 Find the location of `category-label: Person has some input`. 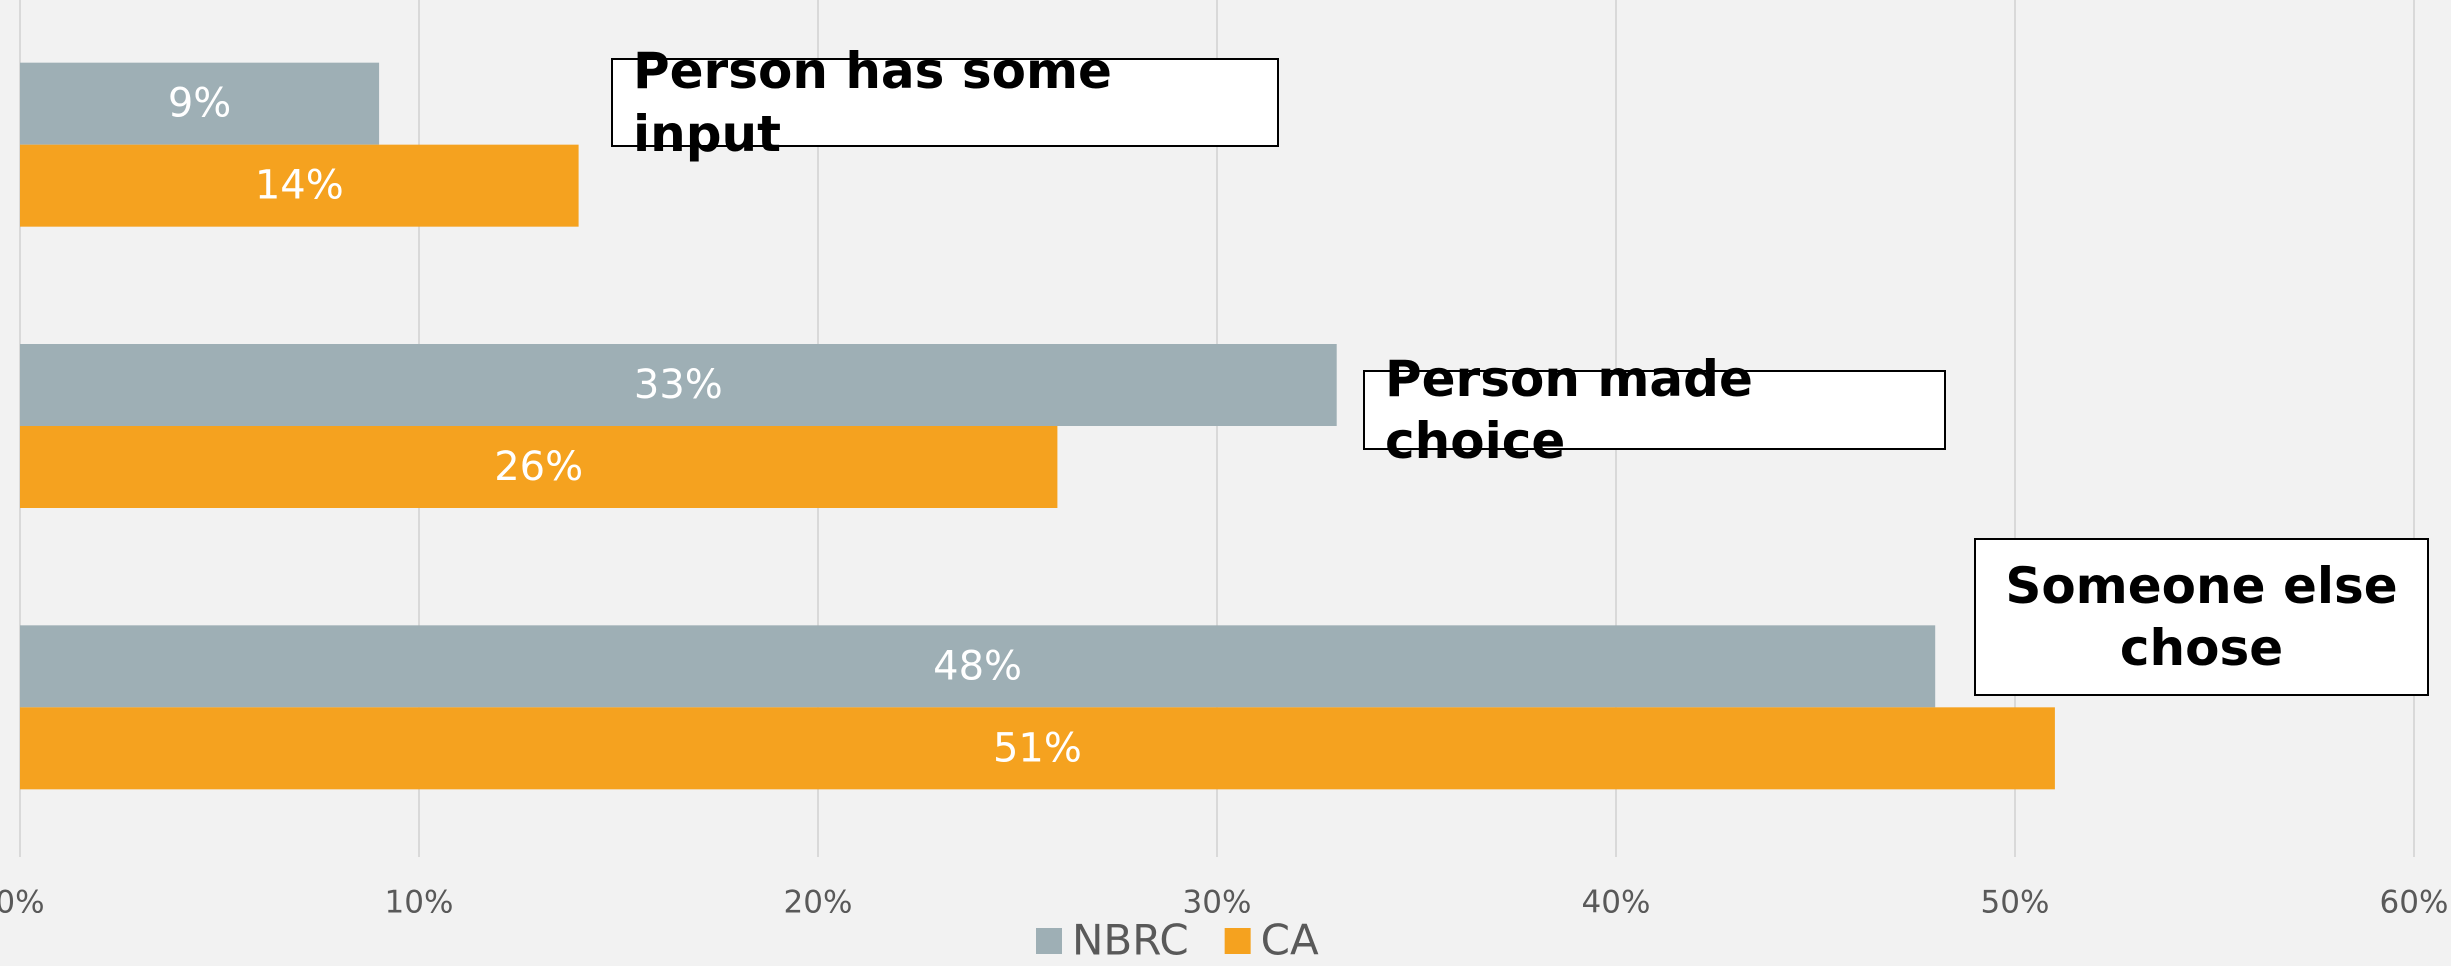

category-label: Person has some input is located at coordinates (945, 102).